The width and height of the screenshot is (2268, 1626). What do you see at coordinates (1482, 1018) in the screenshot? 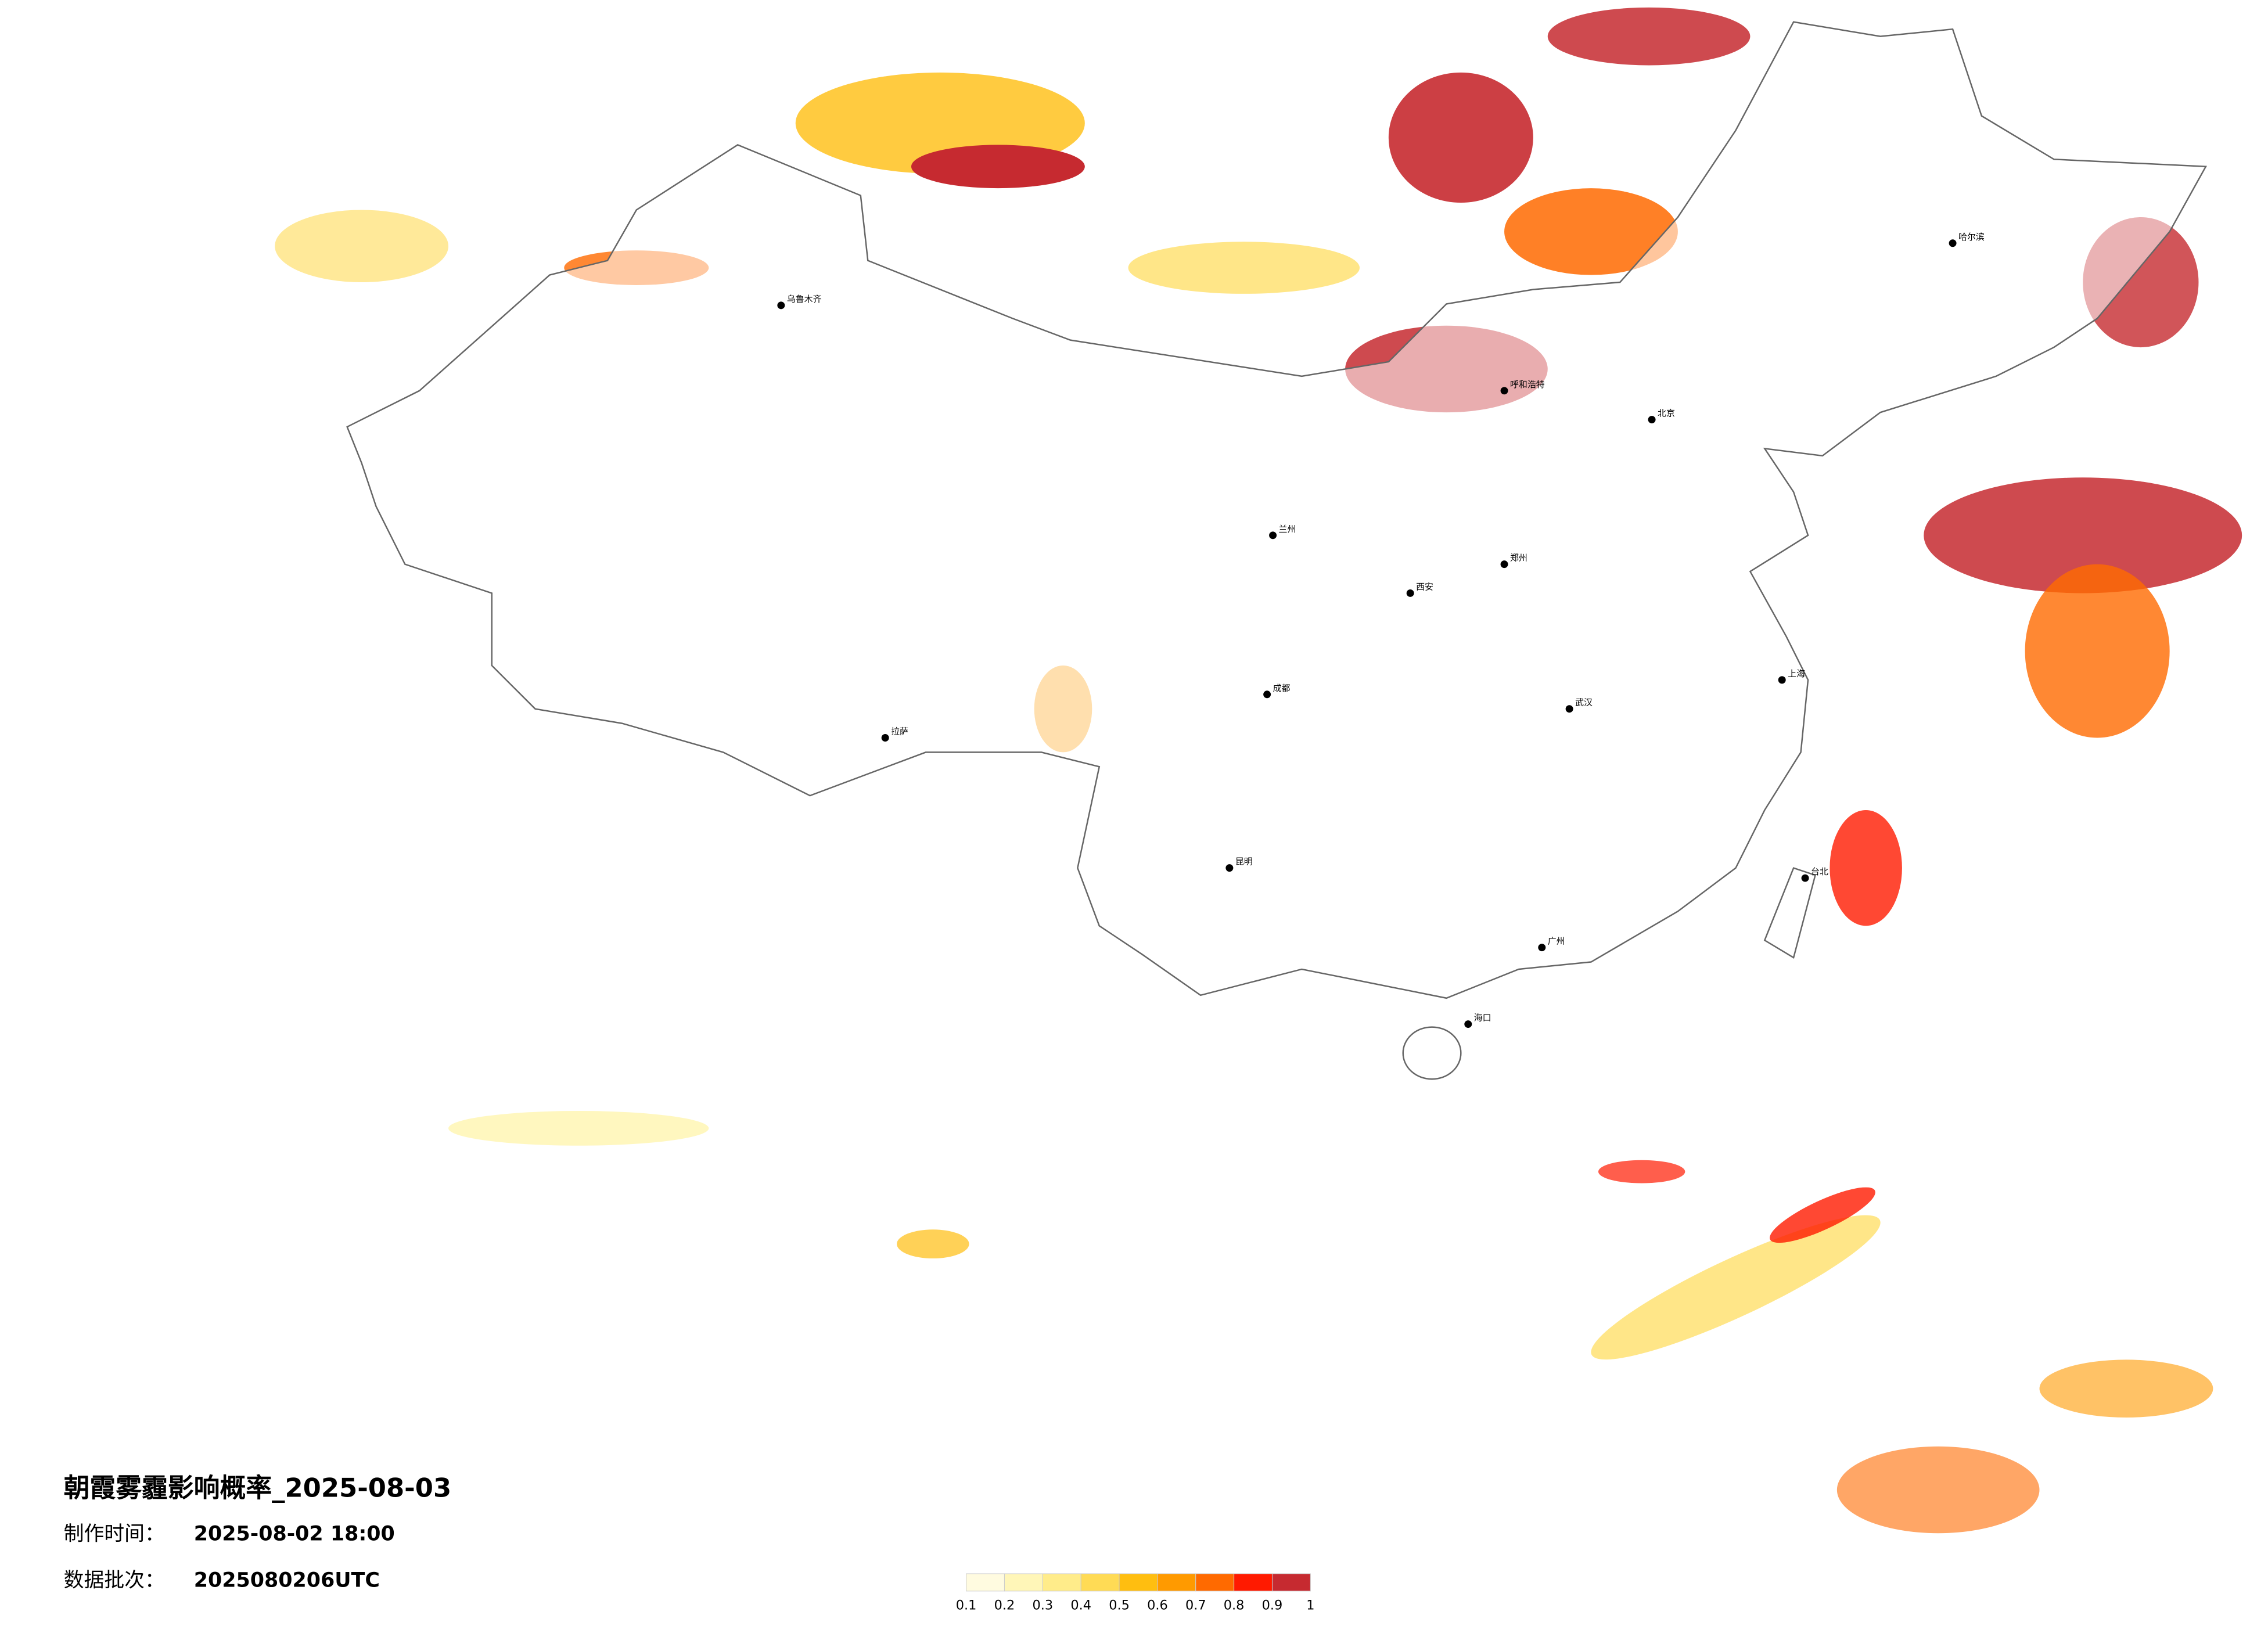
I see `city-label: 海口` at bounding box center [1482, 1018].